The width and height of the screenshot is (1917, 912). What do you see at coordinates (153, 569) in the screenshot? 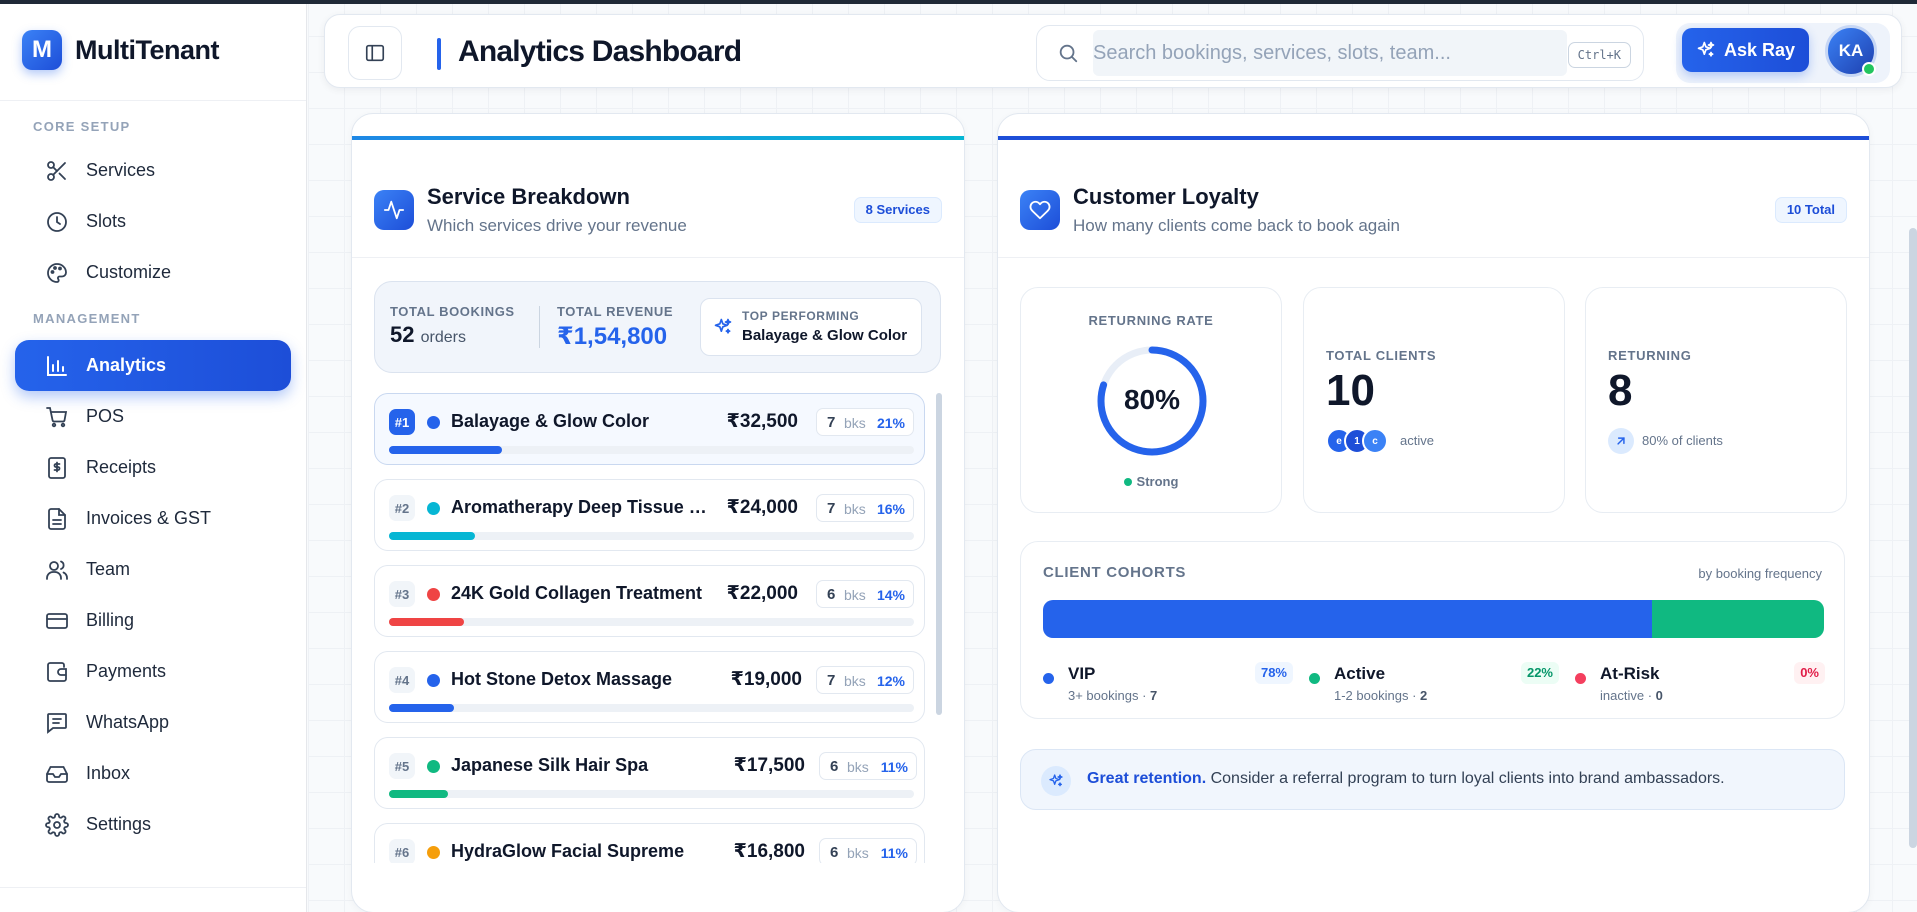
I see `sidebar-item-team: Team` at bounding box center [153, 569].